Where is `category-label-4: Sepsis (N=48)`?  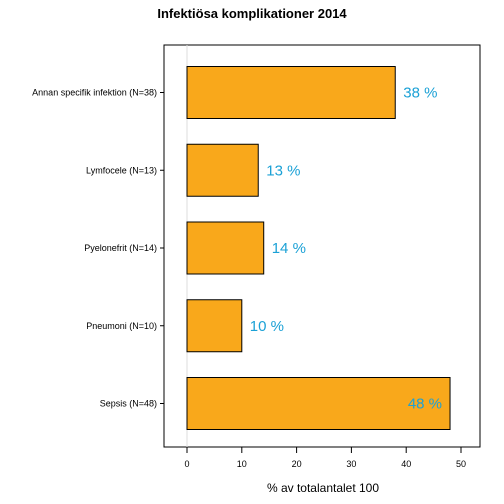 category-label-4: Sepsis (N=48) is located at coordinates (128, 404).